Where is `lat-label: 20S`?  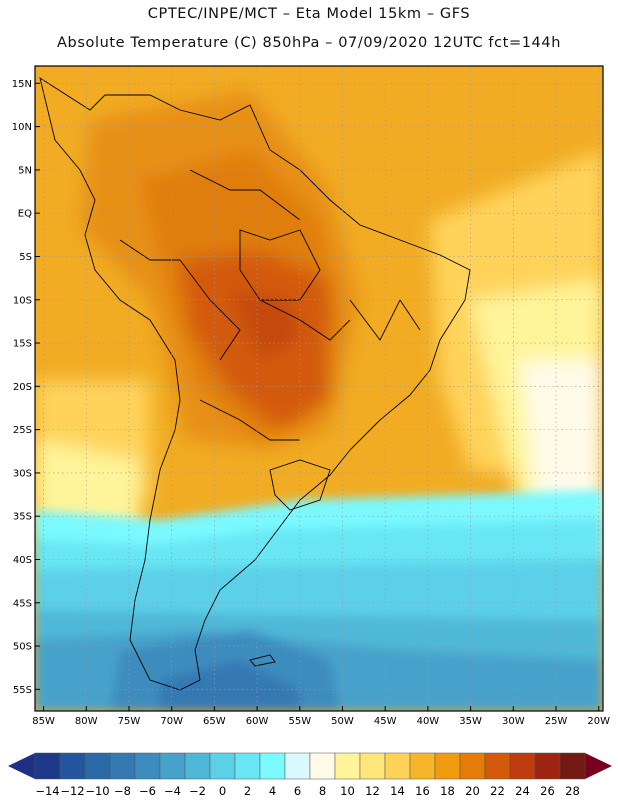 lat-label: 20S is located at coordinates (22, 387).